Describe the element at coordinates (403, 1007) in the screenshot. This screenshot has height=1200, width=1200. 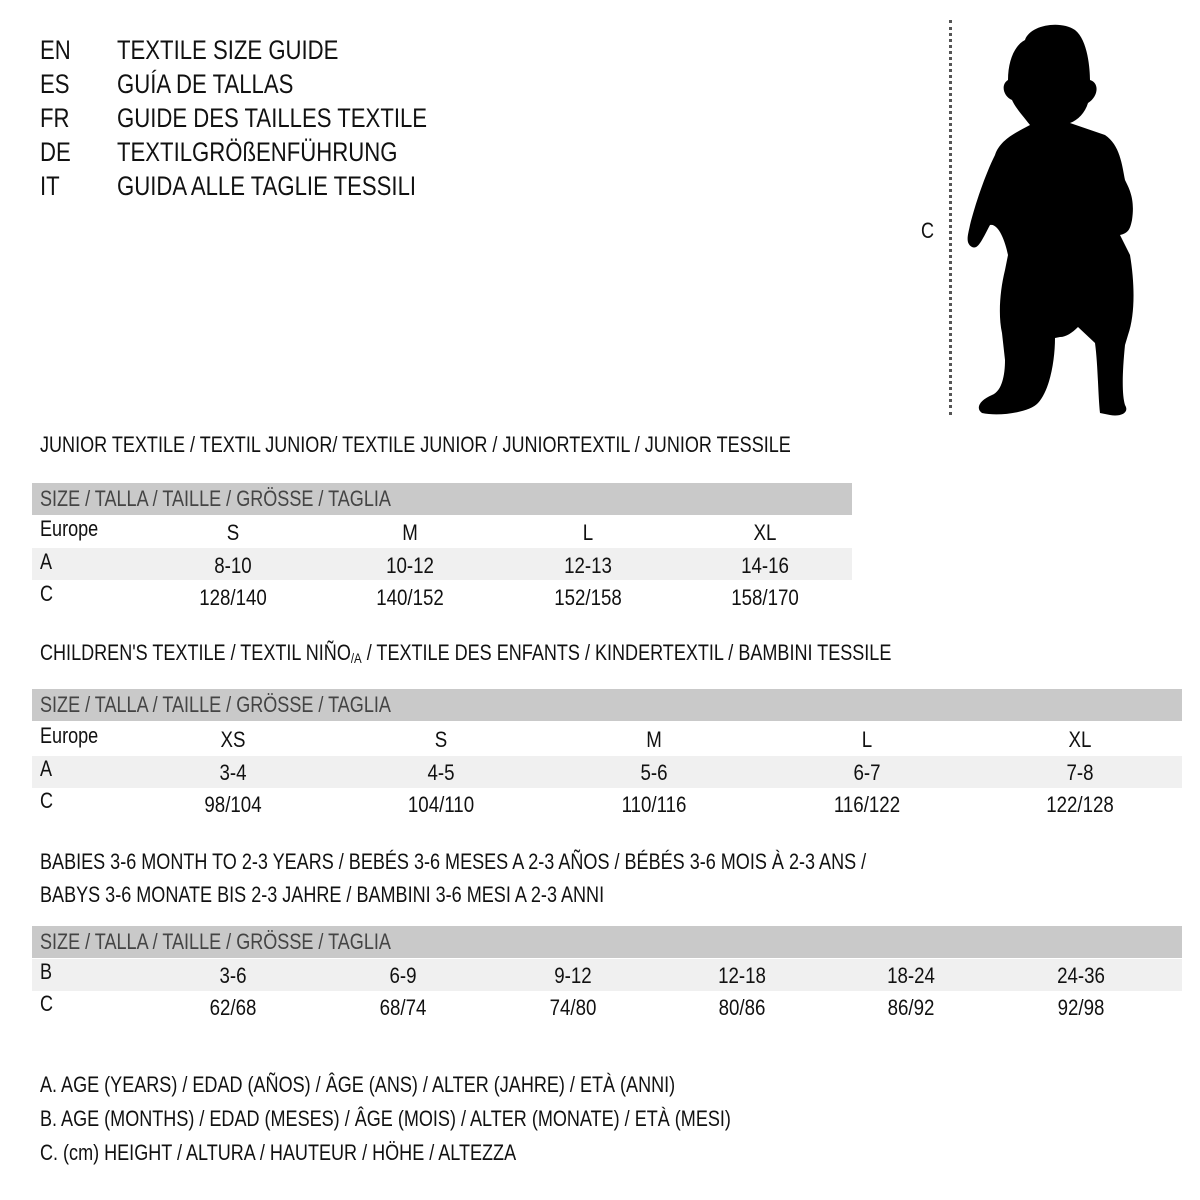
I see `table-cell: 68/74` at that location.